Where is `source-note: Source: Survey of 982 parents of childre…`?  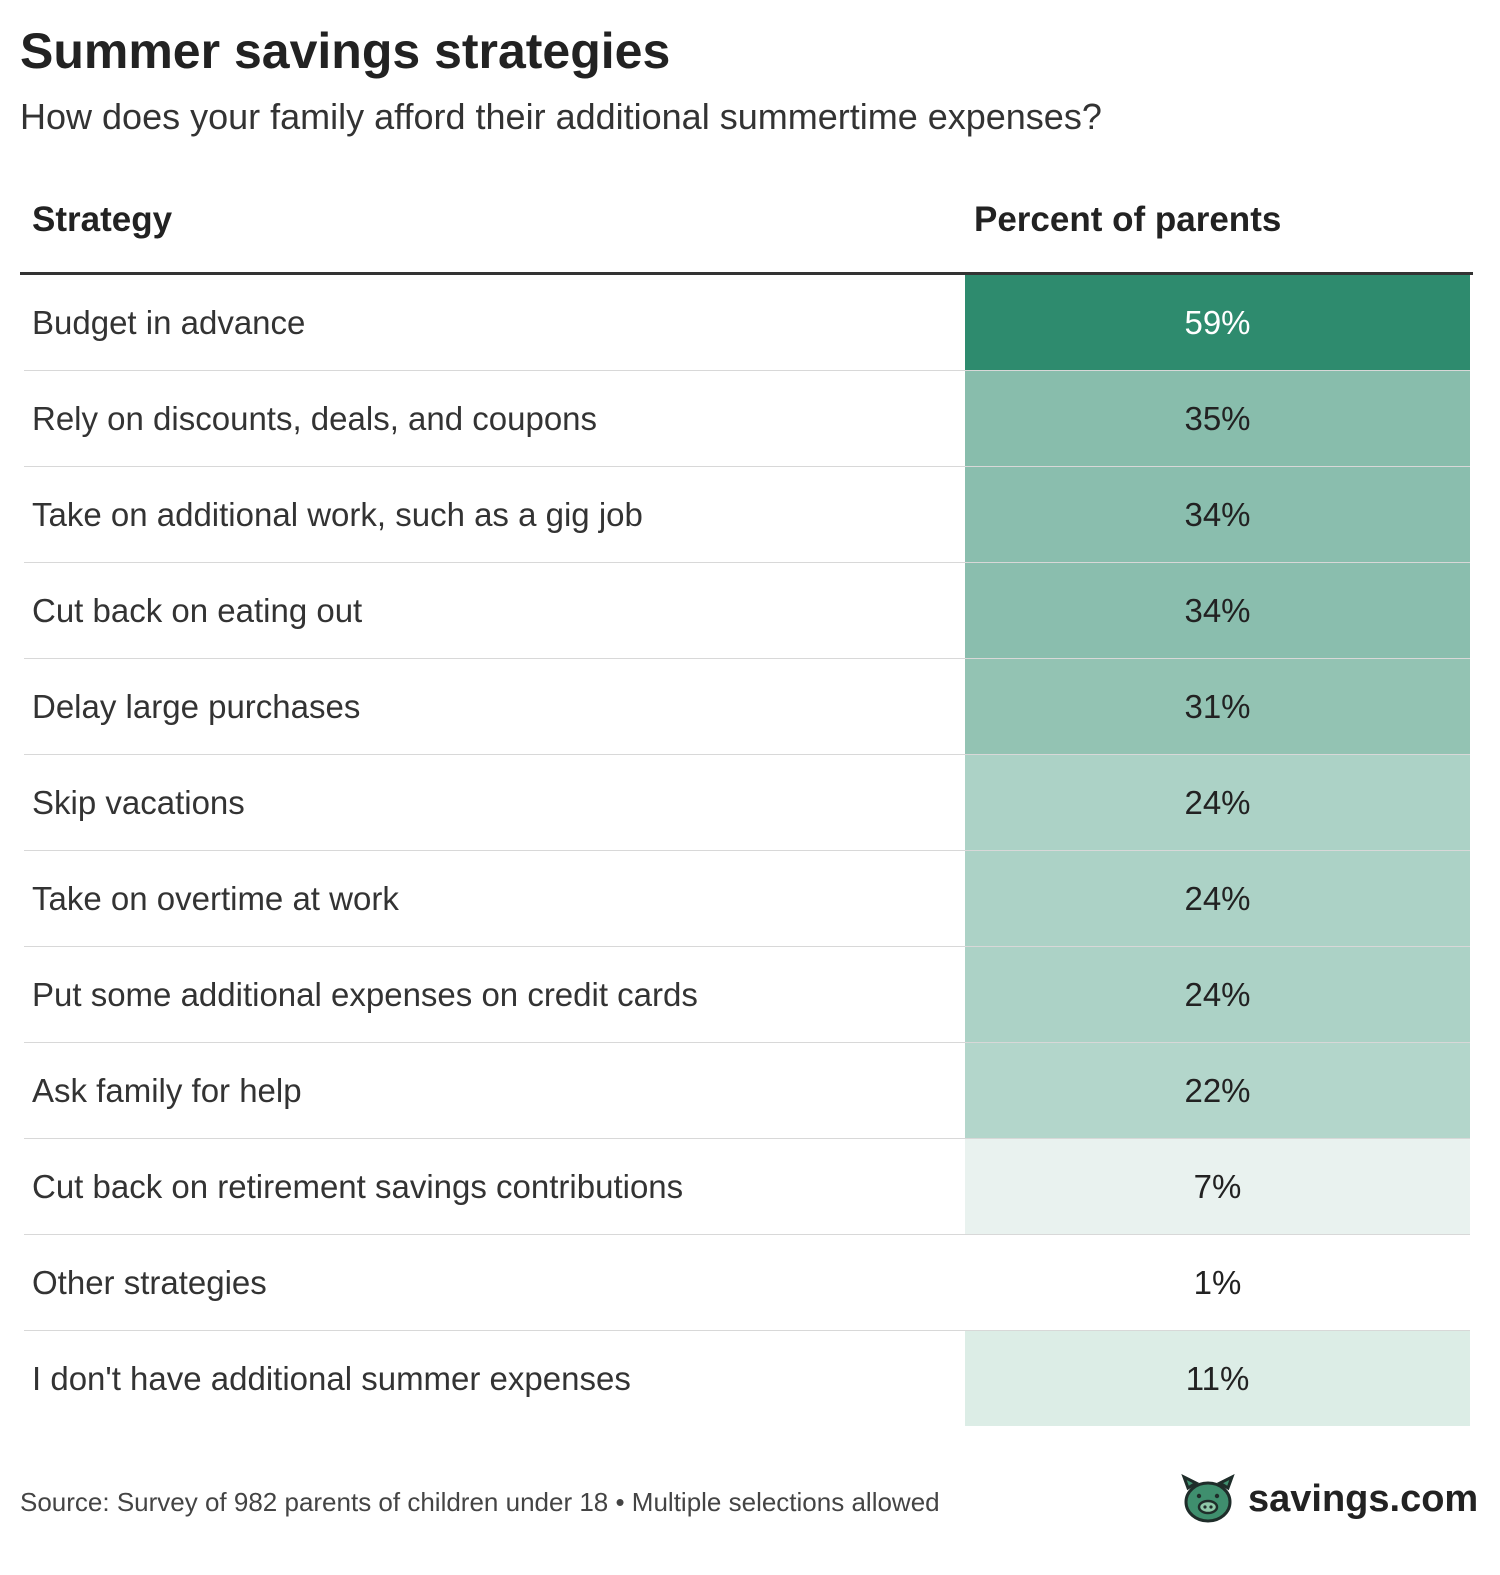
source-note: Source: Survey of 982 parents of childre… is located at coordinates (480, 1502).